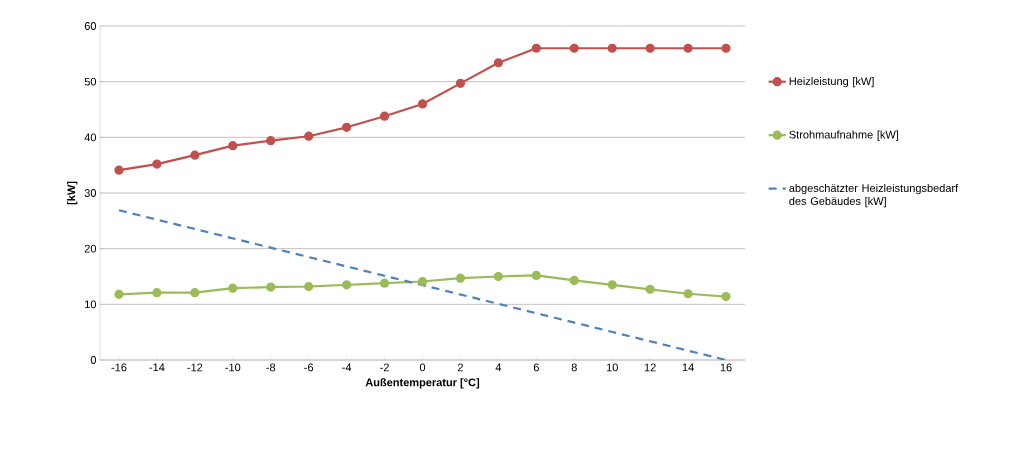 The height and width of the screenshot is (459, 1012). What do you see at coordinates (874, 195) in the screenshot?
I see `legend-label: abgeschätzter Heizleistungsbedarf des Gebäudes [kW]` at bounding box center [874, 195].